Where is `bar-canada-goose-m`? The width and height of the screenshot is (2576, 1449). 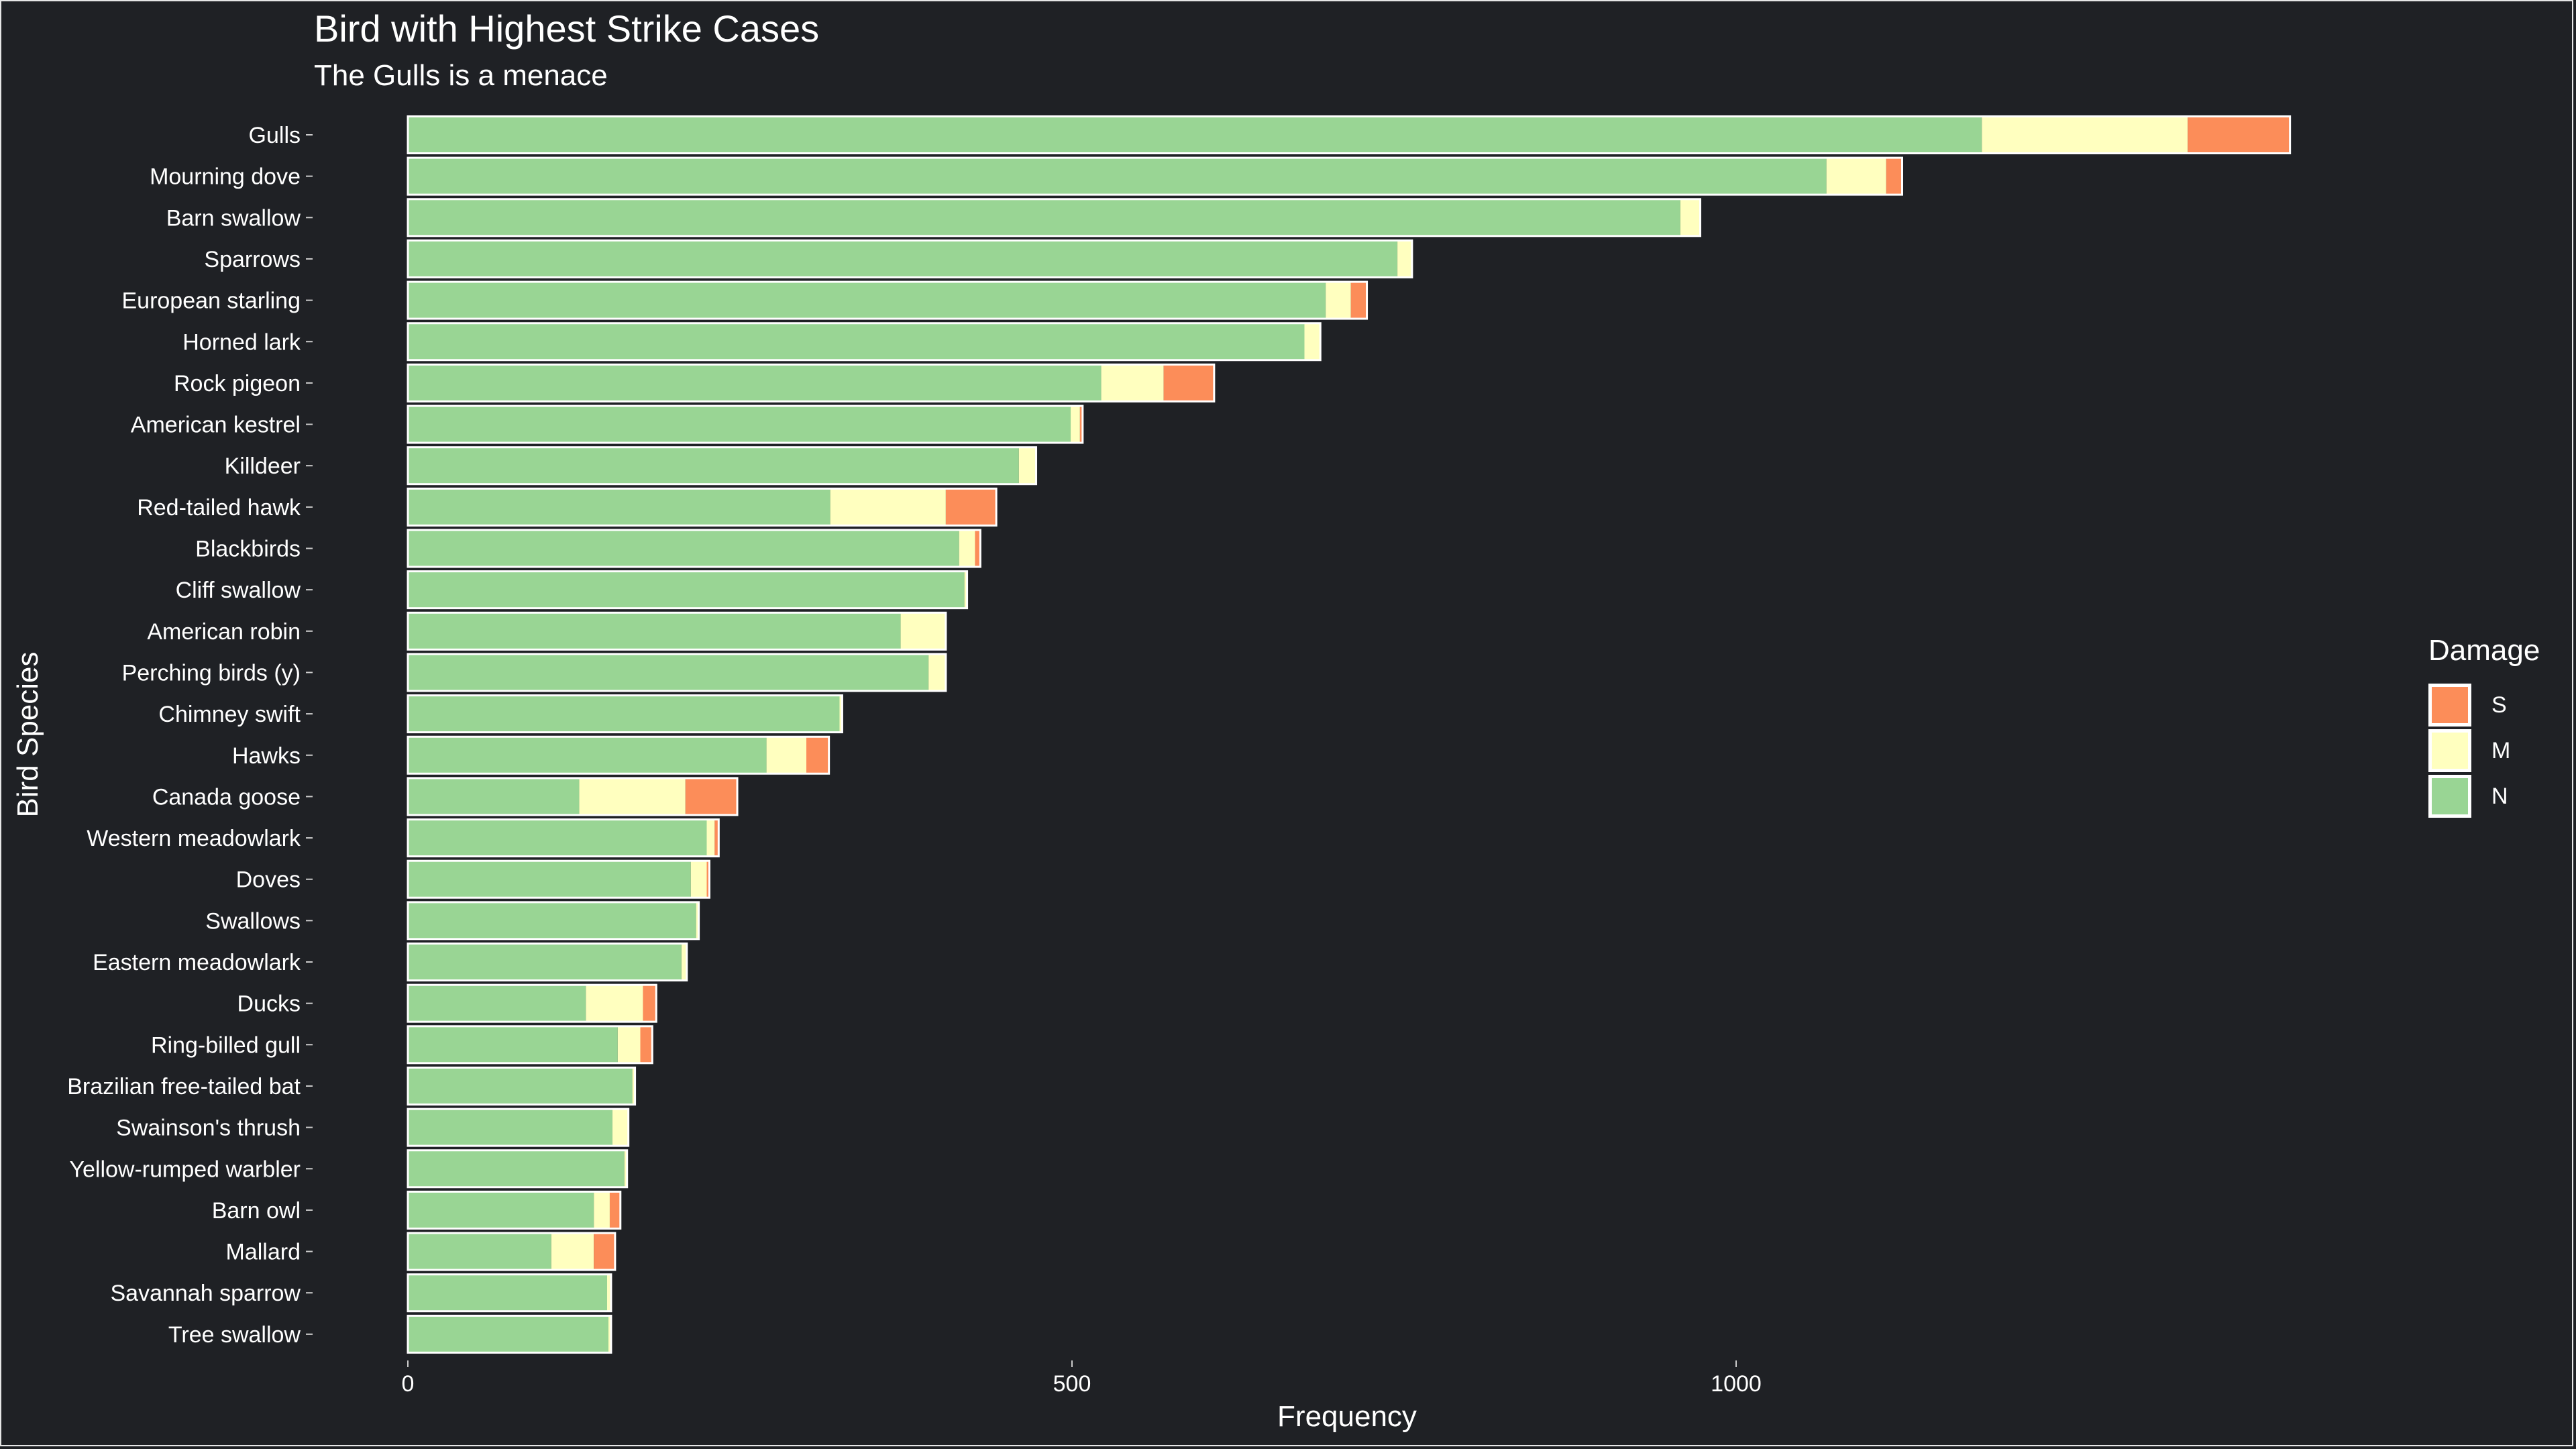 bar-canada-goose-m is located at coordinates (632, 796).